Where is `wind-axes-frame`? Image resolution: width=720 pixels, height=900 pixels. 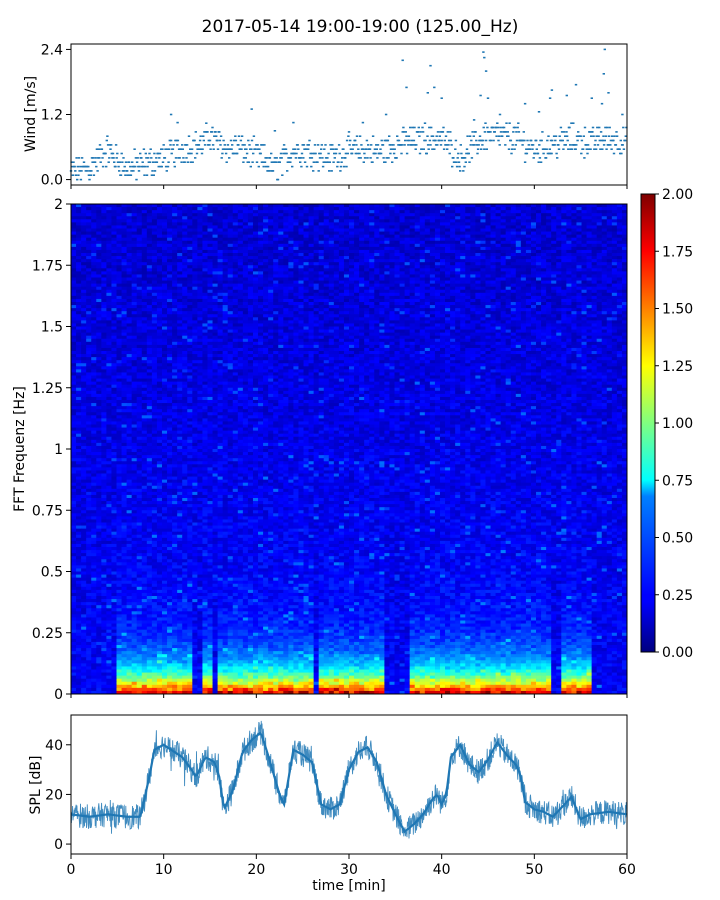
wind-axes-frame is located at coordinates (349, 114).